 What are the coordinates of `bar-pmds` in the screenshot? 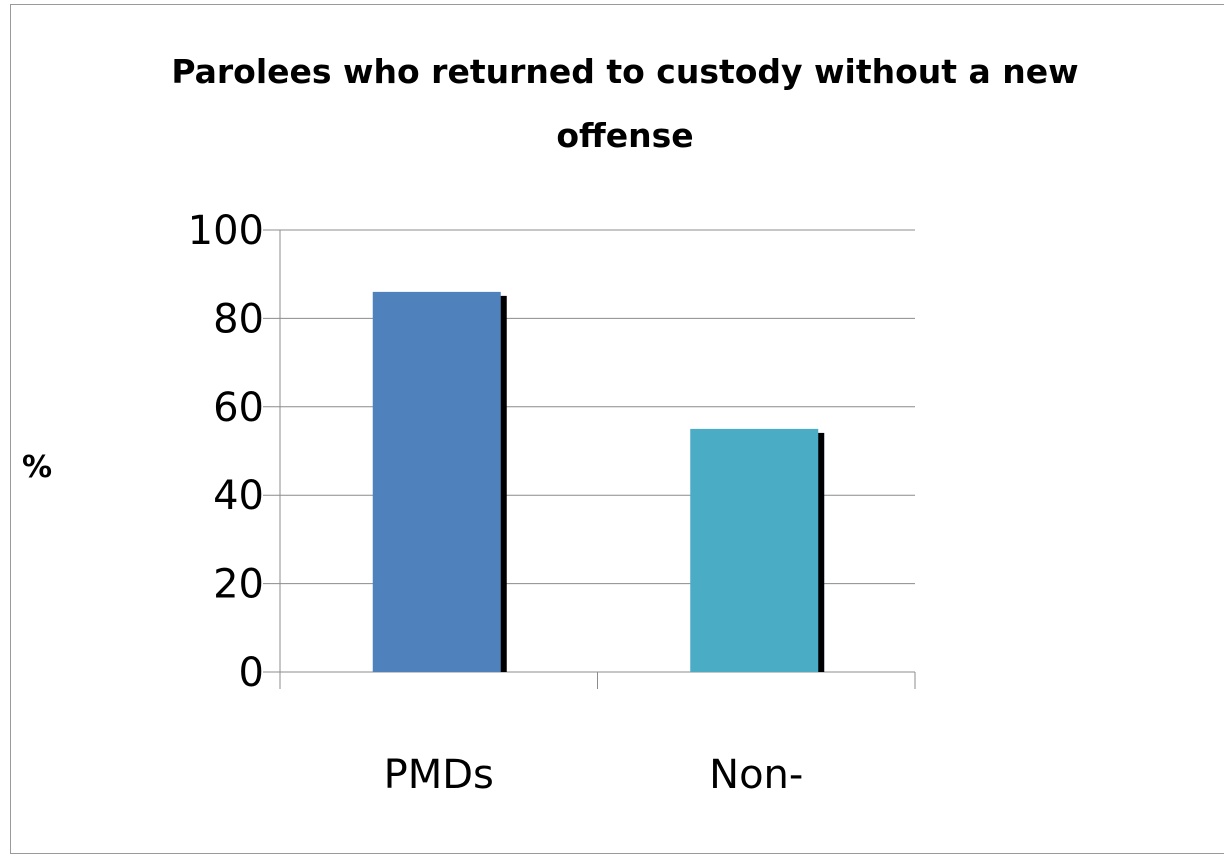 It's located at (436, 481).